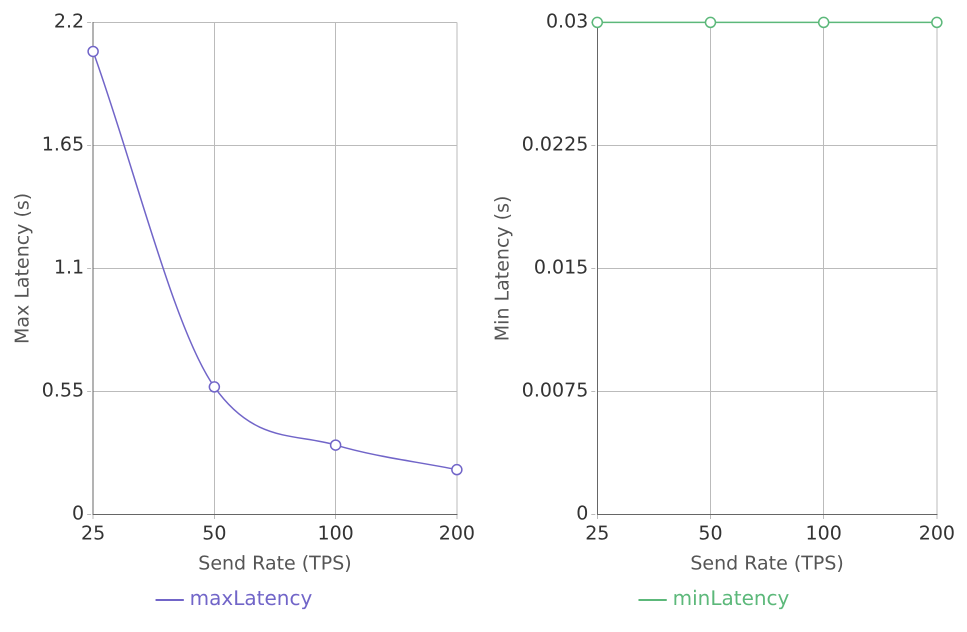 This screenshot has width=967, height=632. What do you see at coordinates (22, 268) in the screenshot?
I see `y-axis-title: Max Latency (s)` at bounding box center [22, 268].